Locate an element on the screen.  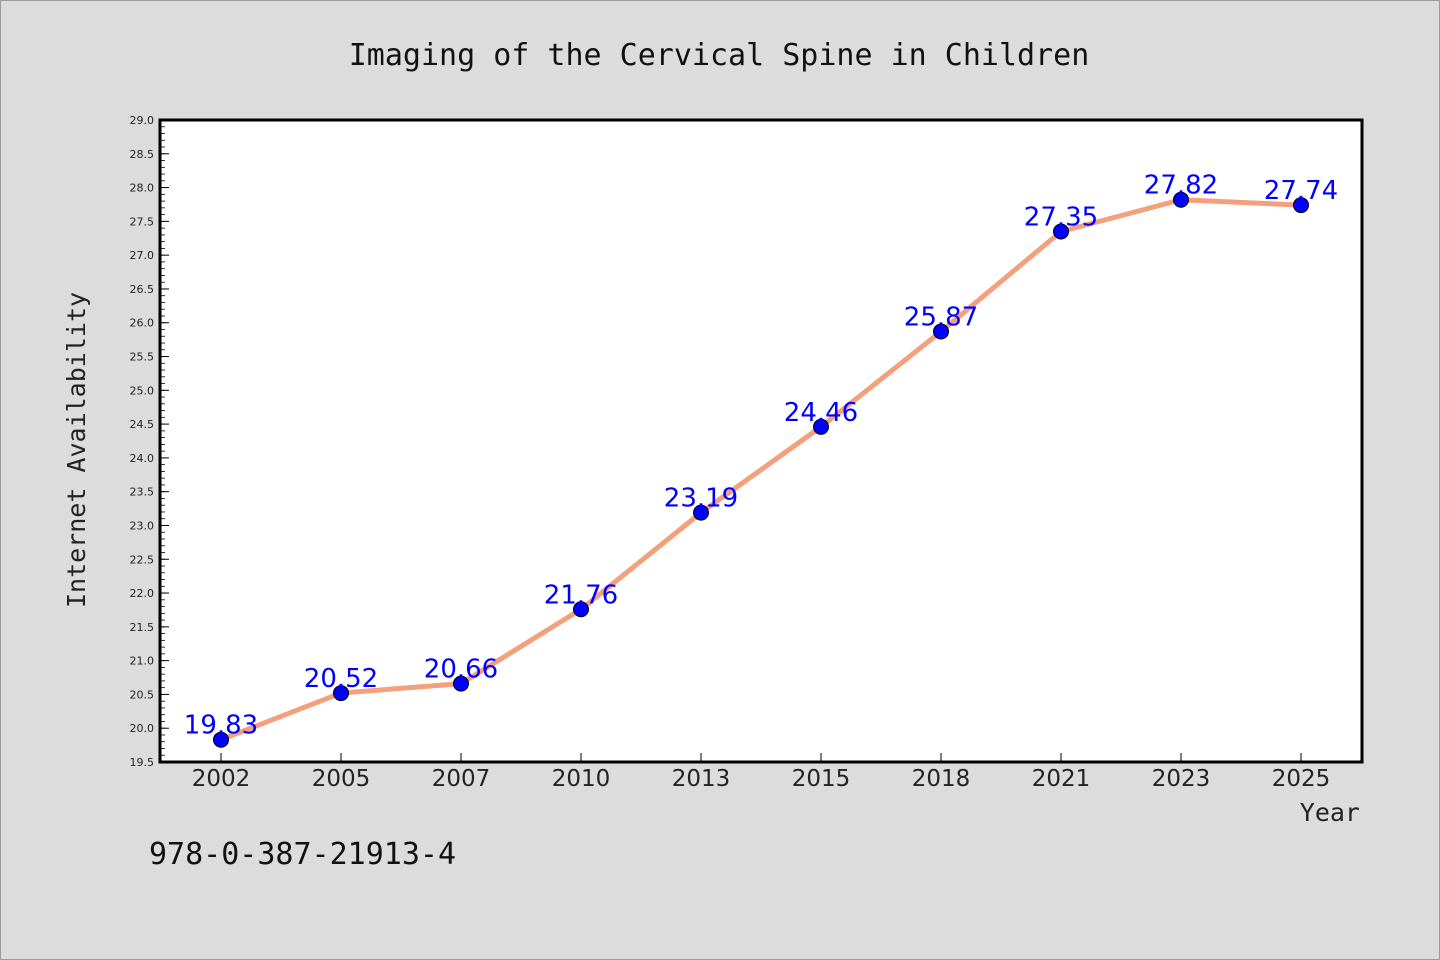
x-axis: 2002 2005 2007 2010 2013 2015 2018 2021 2023 2025 is located at coordinates (761, 772).